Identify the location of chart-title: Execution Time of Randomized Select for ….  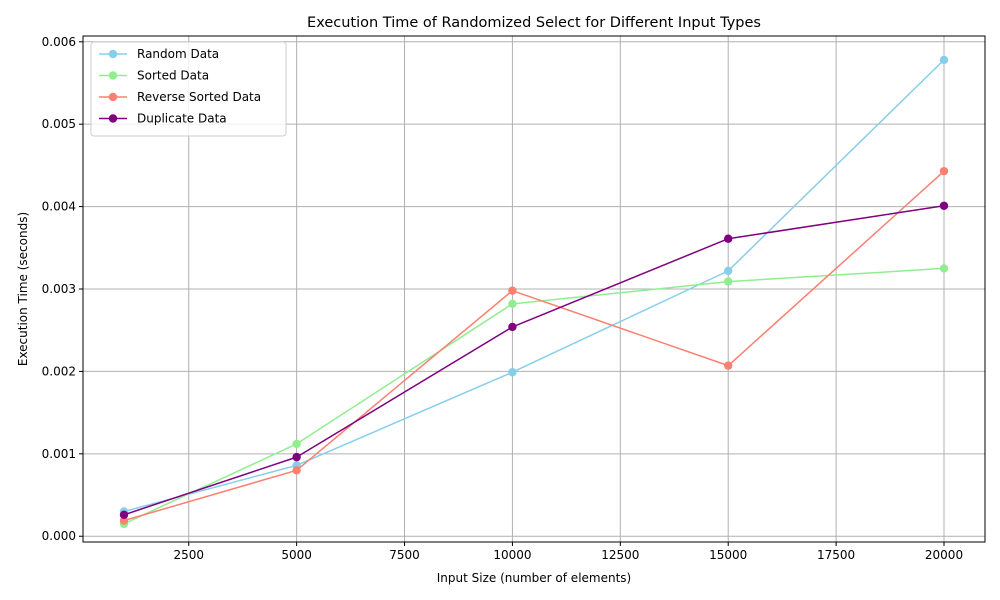
(534, 23).